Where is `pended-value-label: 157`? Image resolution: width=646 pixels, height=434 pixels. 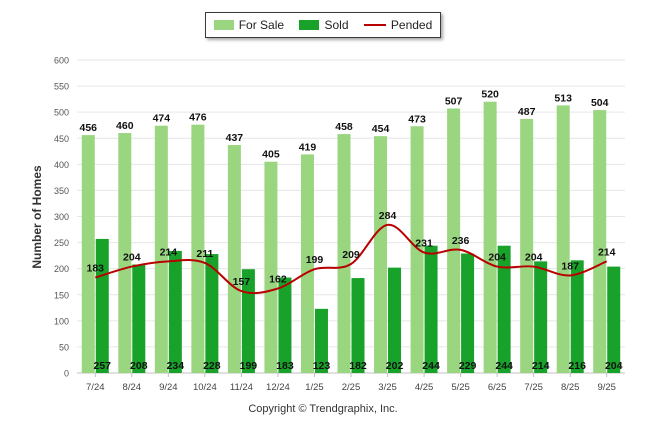 pended-value-label: 157 is located at coordinates (242, 282).